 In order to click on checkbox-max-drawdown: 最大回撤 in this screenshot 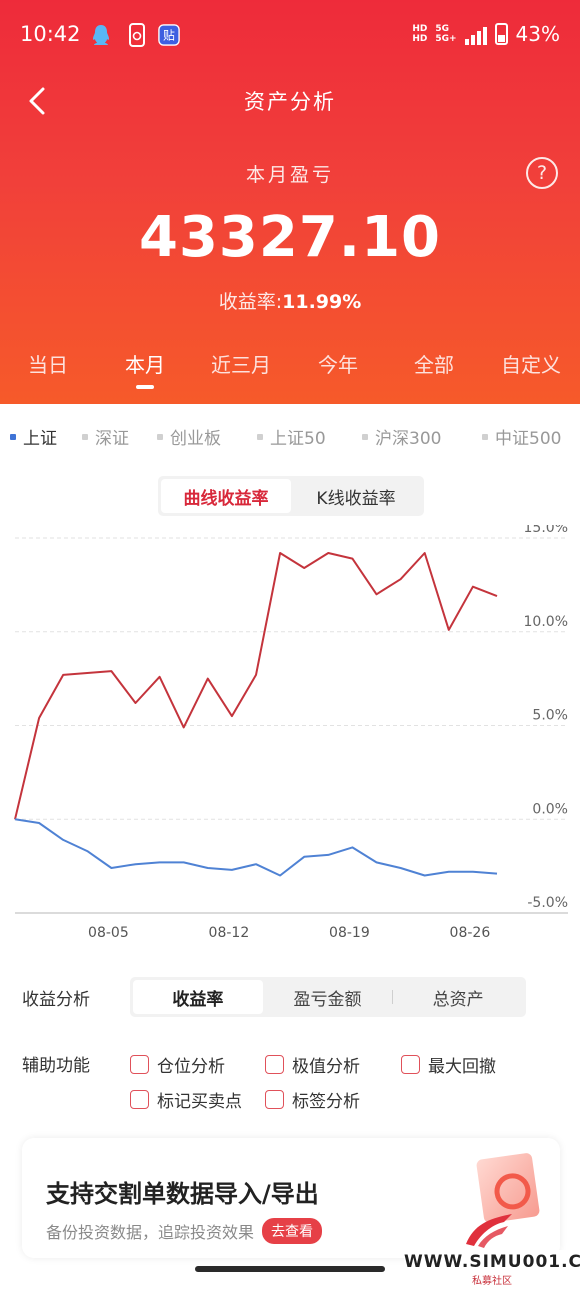, I will do `click(448, 1064)`.